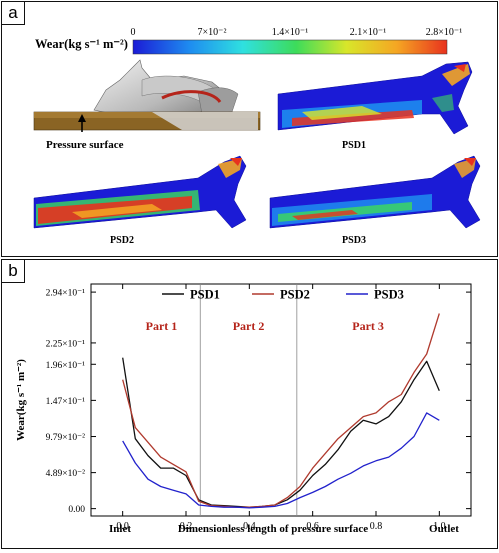 The width and height of the screenshot is (499, 553). Describe the element at coordinates (295, 295) in the screenshot. I see `legend-label-psd2: PSD2` at that location.